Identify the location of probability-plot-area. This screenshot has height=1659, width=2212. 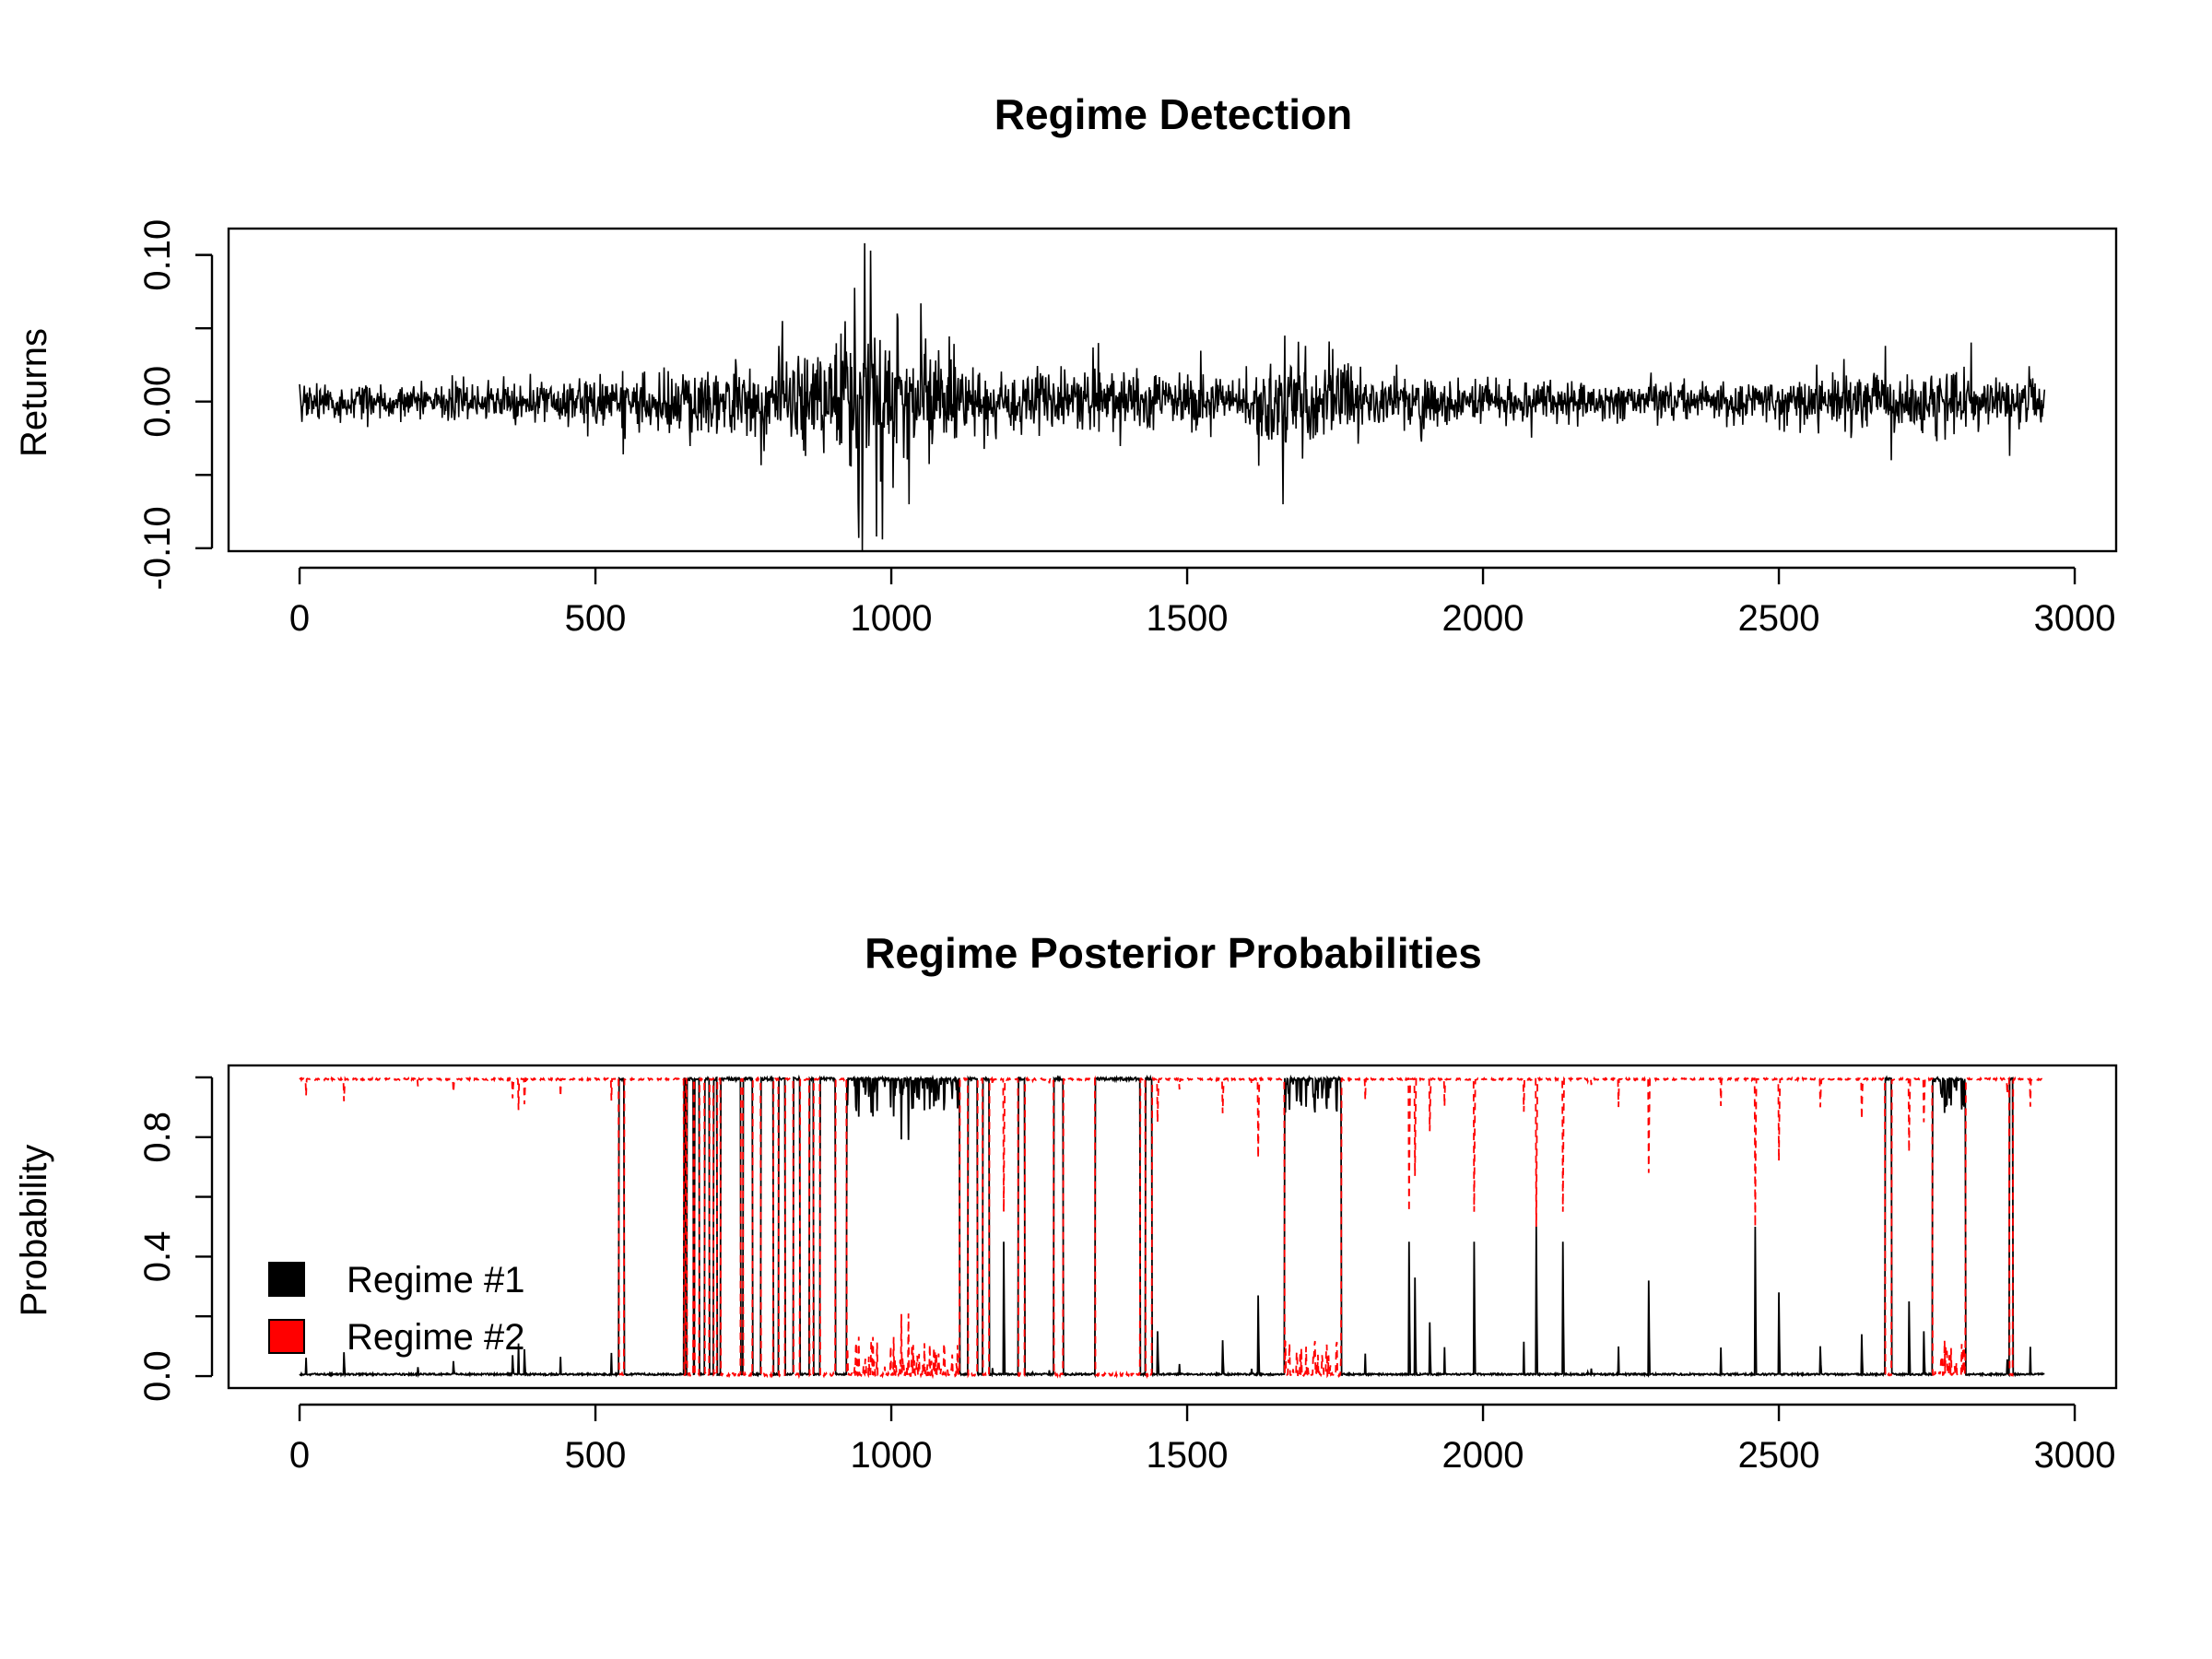
(1172, 1227).